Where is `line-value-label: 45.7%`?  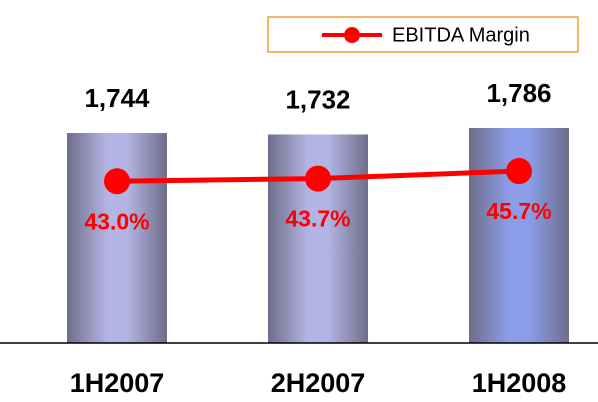 line-value-label: 45.7% is located at coordinates (518, 211).